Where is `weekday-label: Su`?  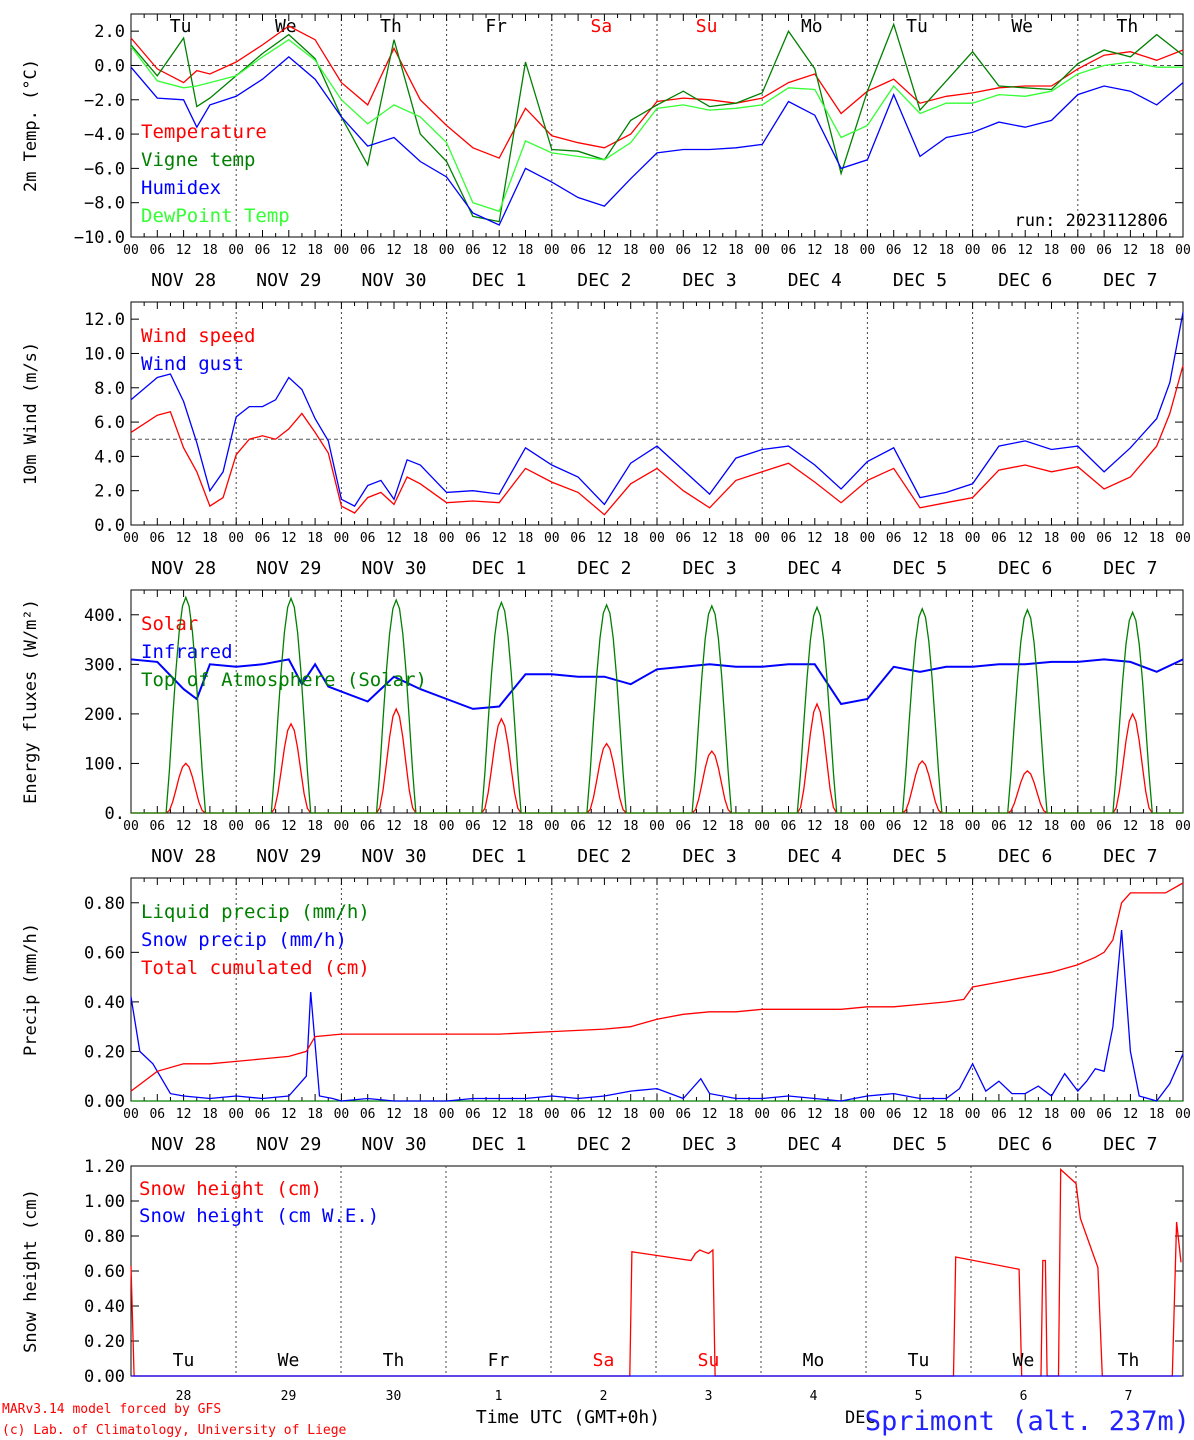
weekday-label: Su is located at coordinates (709, 1360).